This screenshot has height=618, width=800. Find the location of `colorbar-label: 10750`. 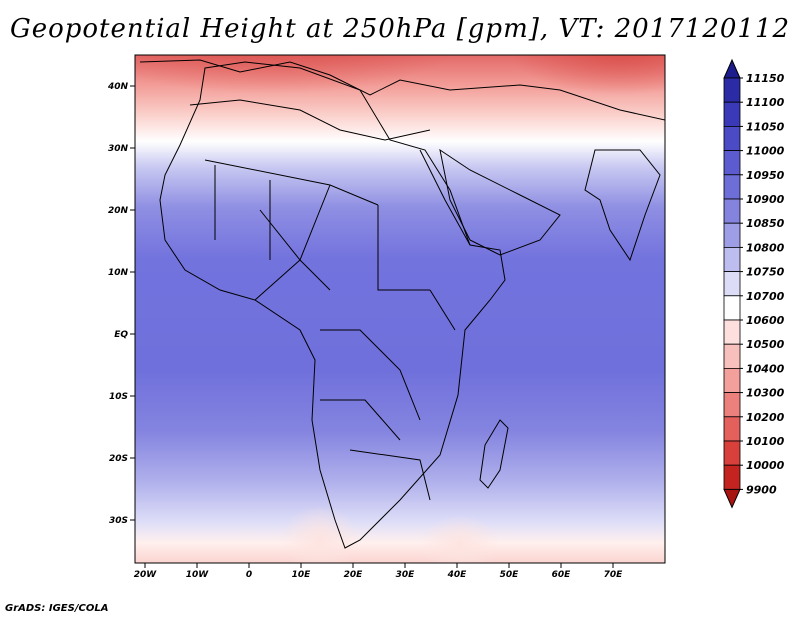

colorbar-label: 10750 is located at coordinates (765, 272).